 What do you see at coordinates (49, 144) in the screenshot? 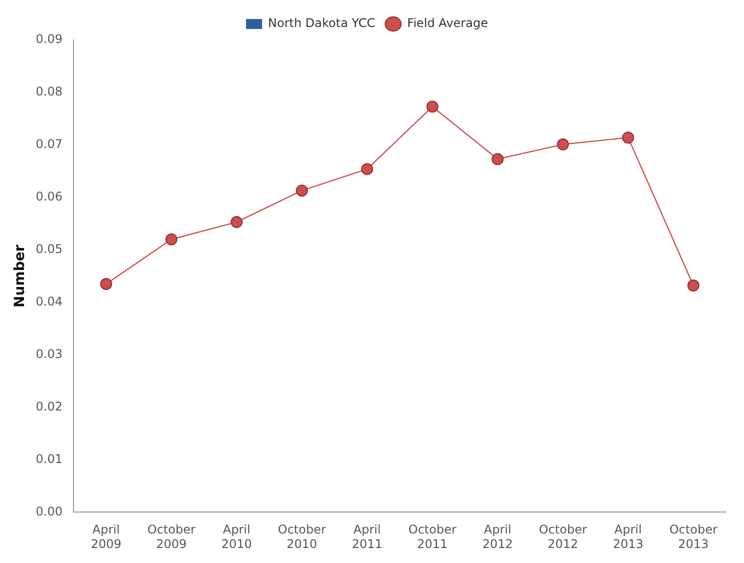
I see `y-tick-label: 0.07` at bounding box center [49, 144].